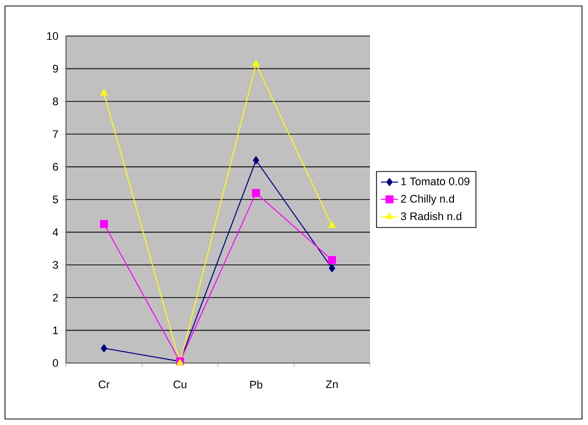 The image size is (588, 425). What do you see at coordinates (435, 182) in the screenshot?
I see `legend-label: 1 Tomato 0.09` at bounding box center [435, 182].